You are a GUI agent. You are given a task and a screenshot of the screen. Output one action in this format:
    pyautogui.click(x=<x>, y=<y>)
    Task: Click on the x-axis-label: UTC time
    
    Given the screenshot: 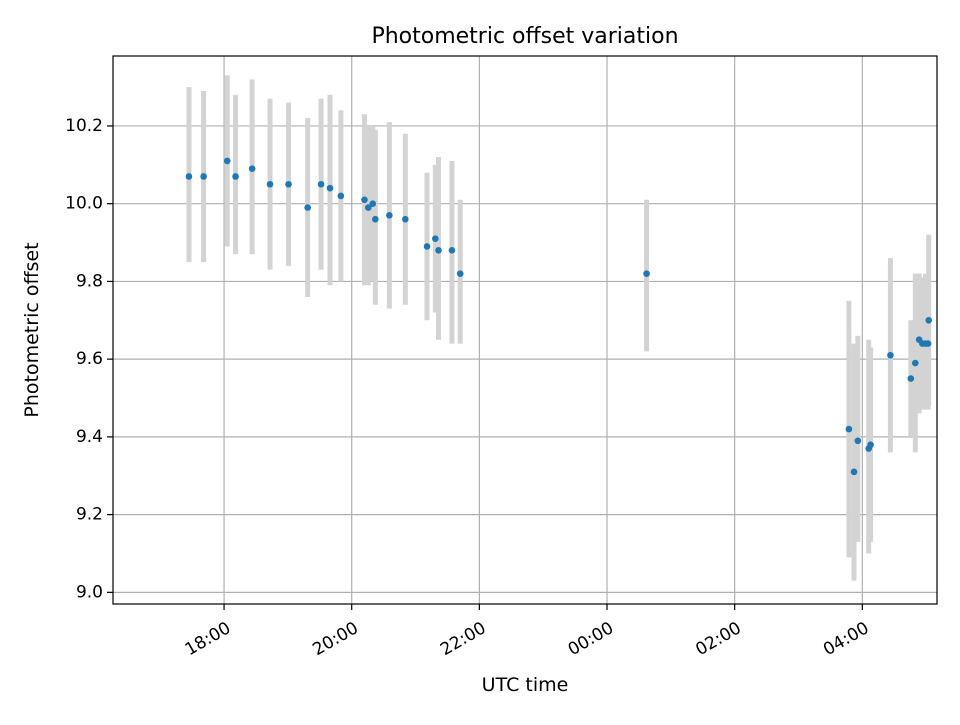 What is the action you would take?
    pyautogui.click(x=525, y=685)
    